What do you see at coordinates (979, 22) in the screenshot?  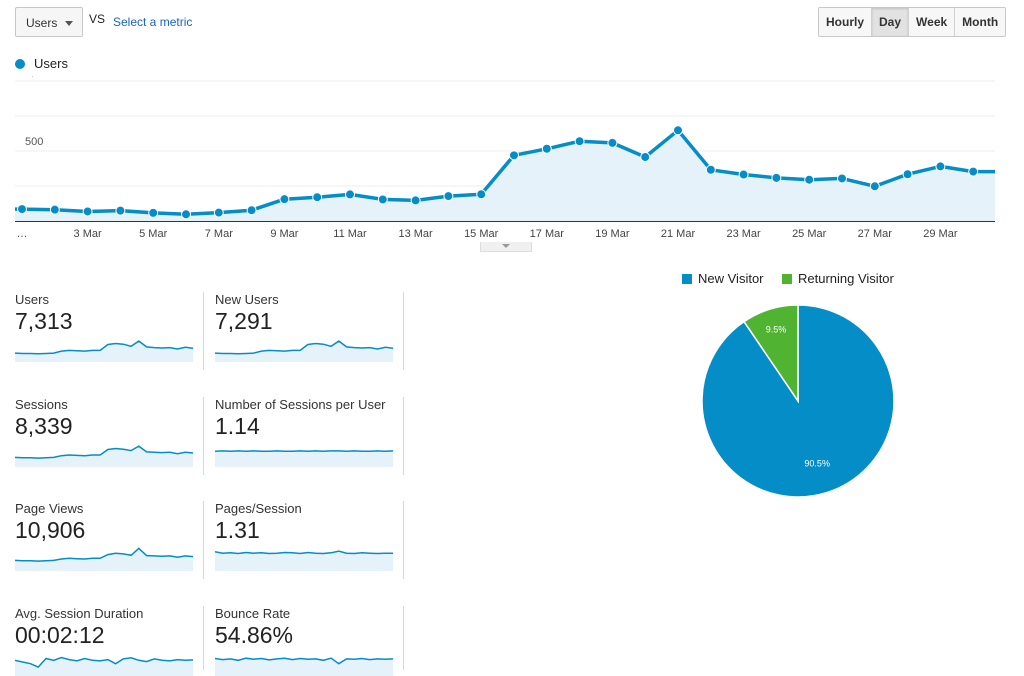 I see `month-button: Month` at bounding box center [979, 22].